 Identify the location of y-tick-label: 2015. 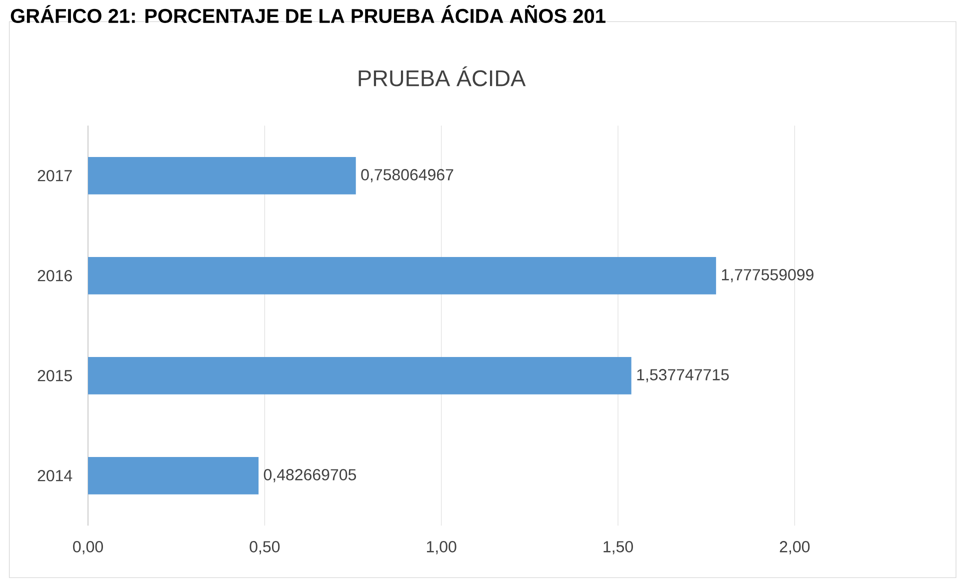
(55, 376).